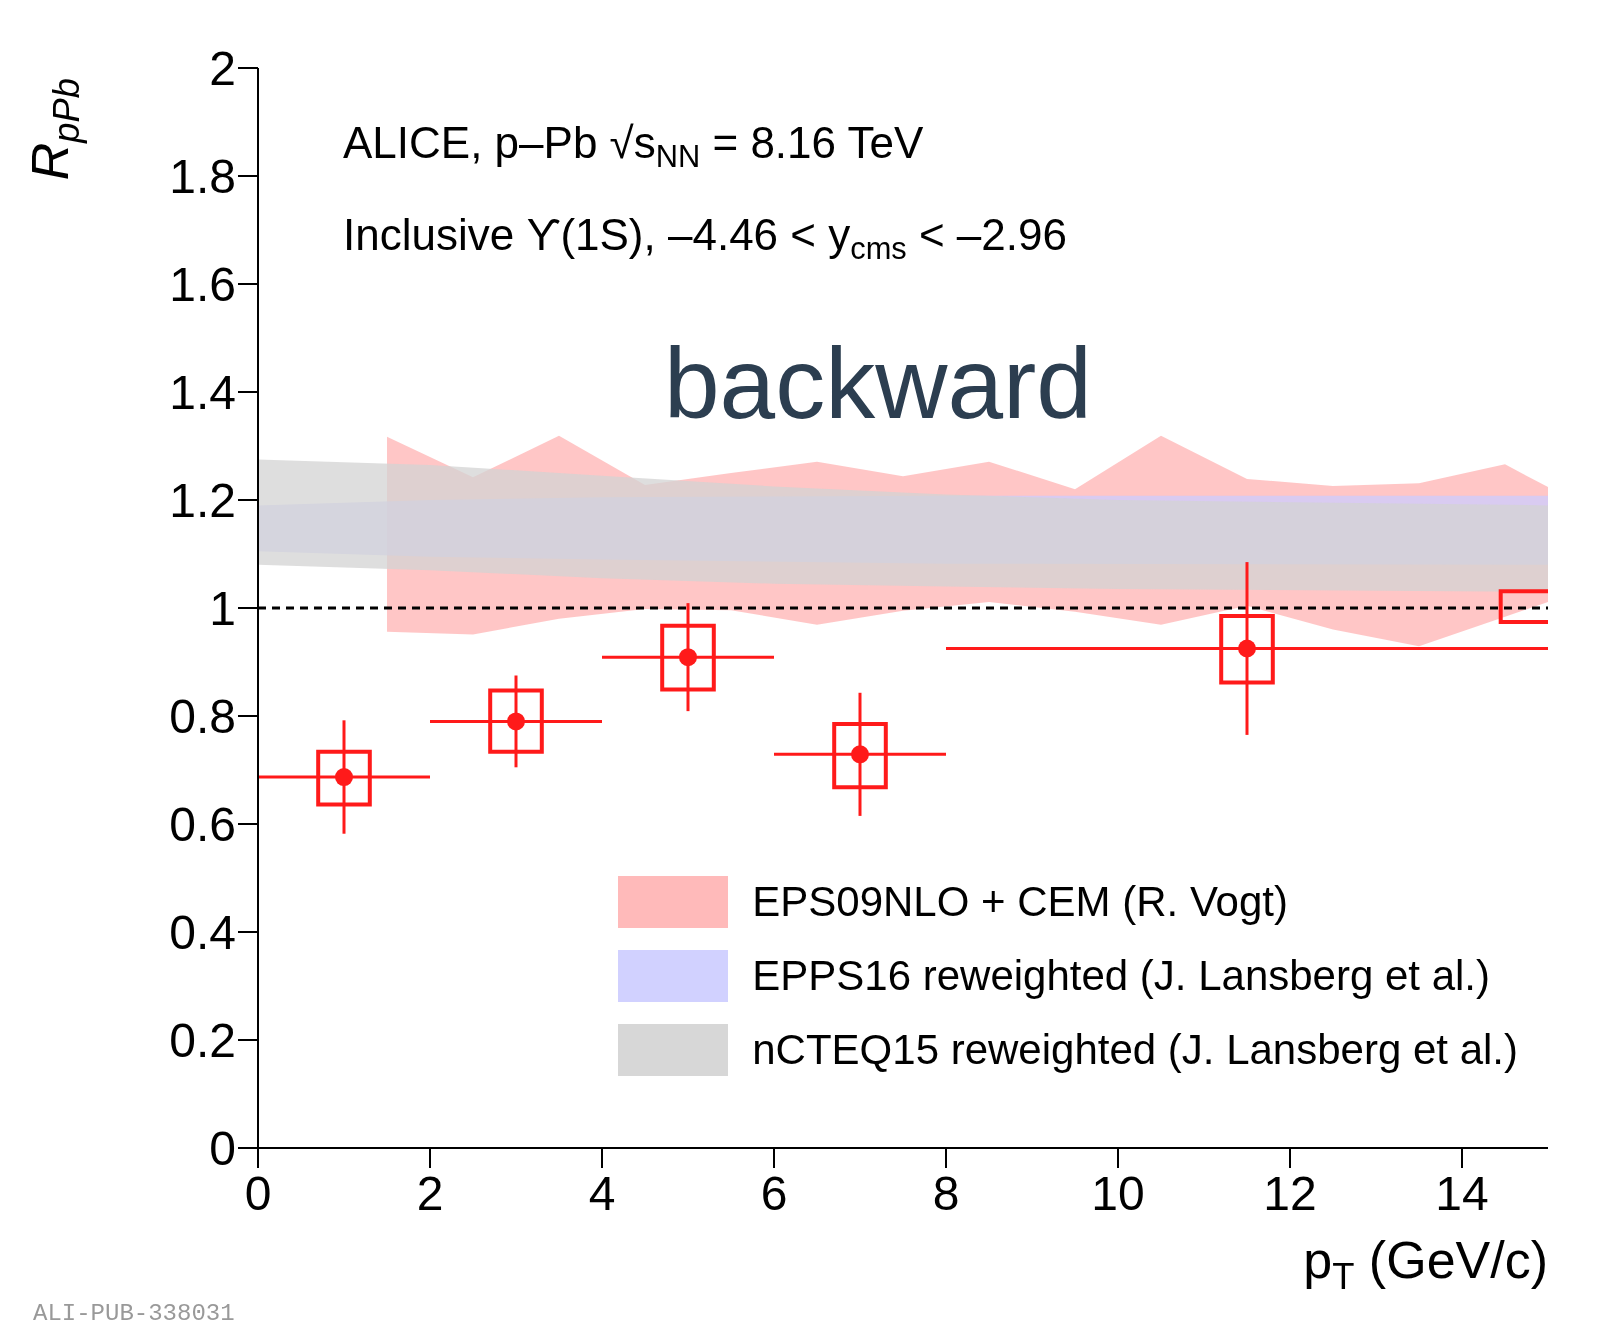 The width and height of the screenshot is (1597, 1343). What do you see at coordinates (202, 1041) in the screenshot?
I see `y-tick-label: 0.2` at bounding box center [202, 1041].